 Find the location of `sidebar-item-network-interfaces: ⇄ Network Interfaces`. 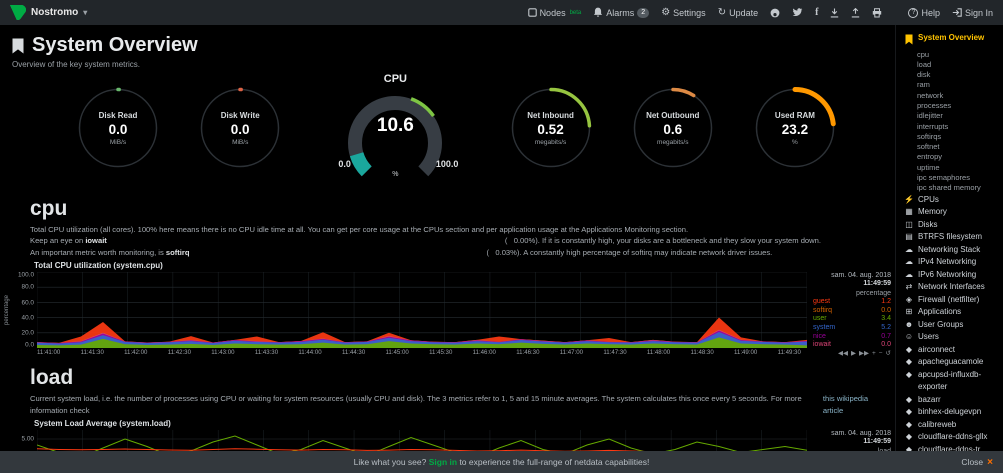

sidebar-item-network-interfaces: ⇄ Network Interfaces is located at coordinates (952, 287).